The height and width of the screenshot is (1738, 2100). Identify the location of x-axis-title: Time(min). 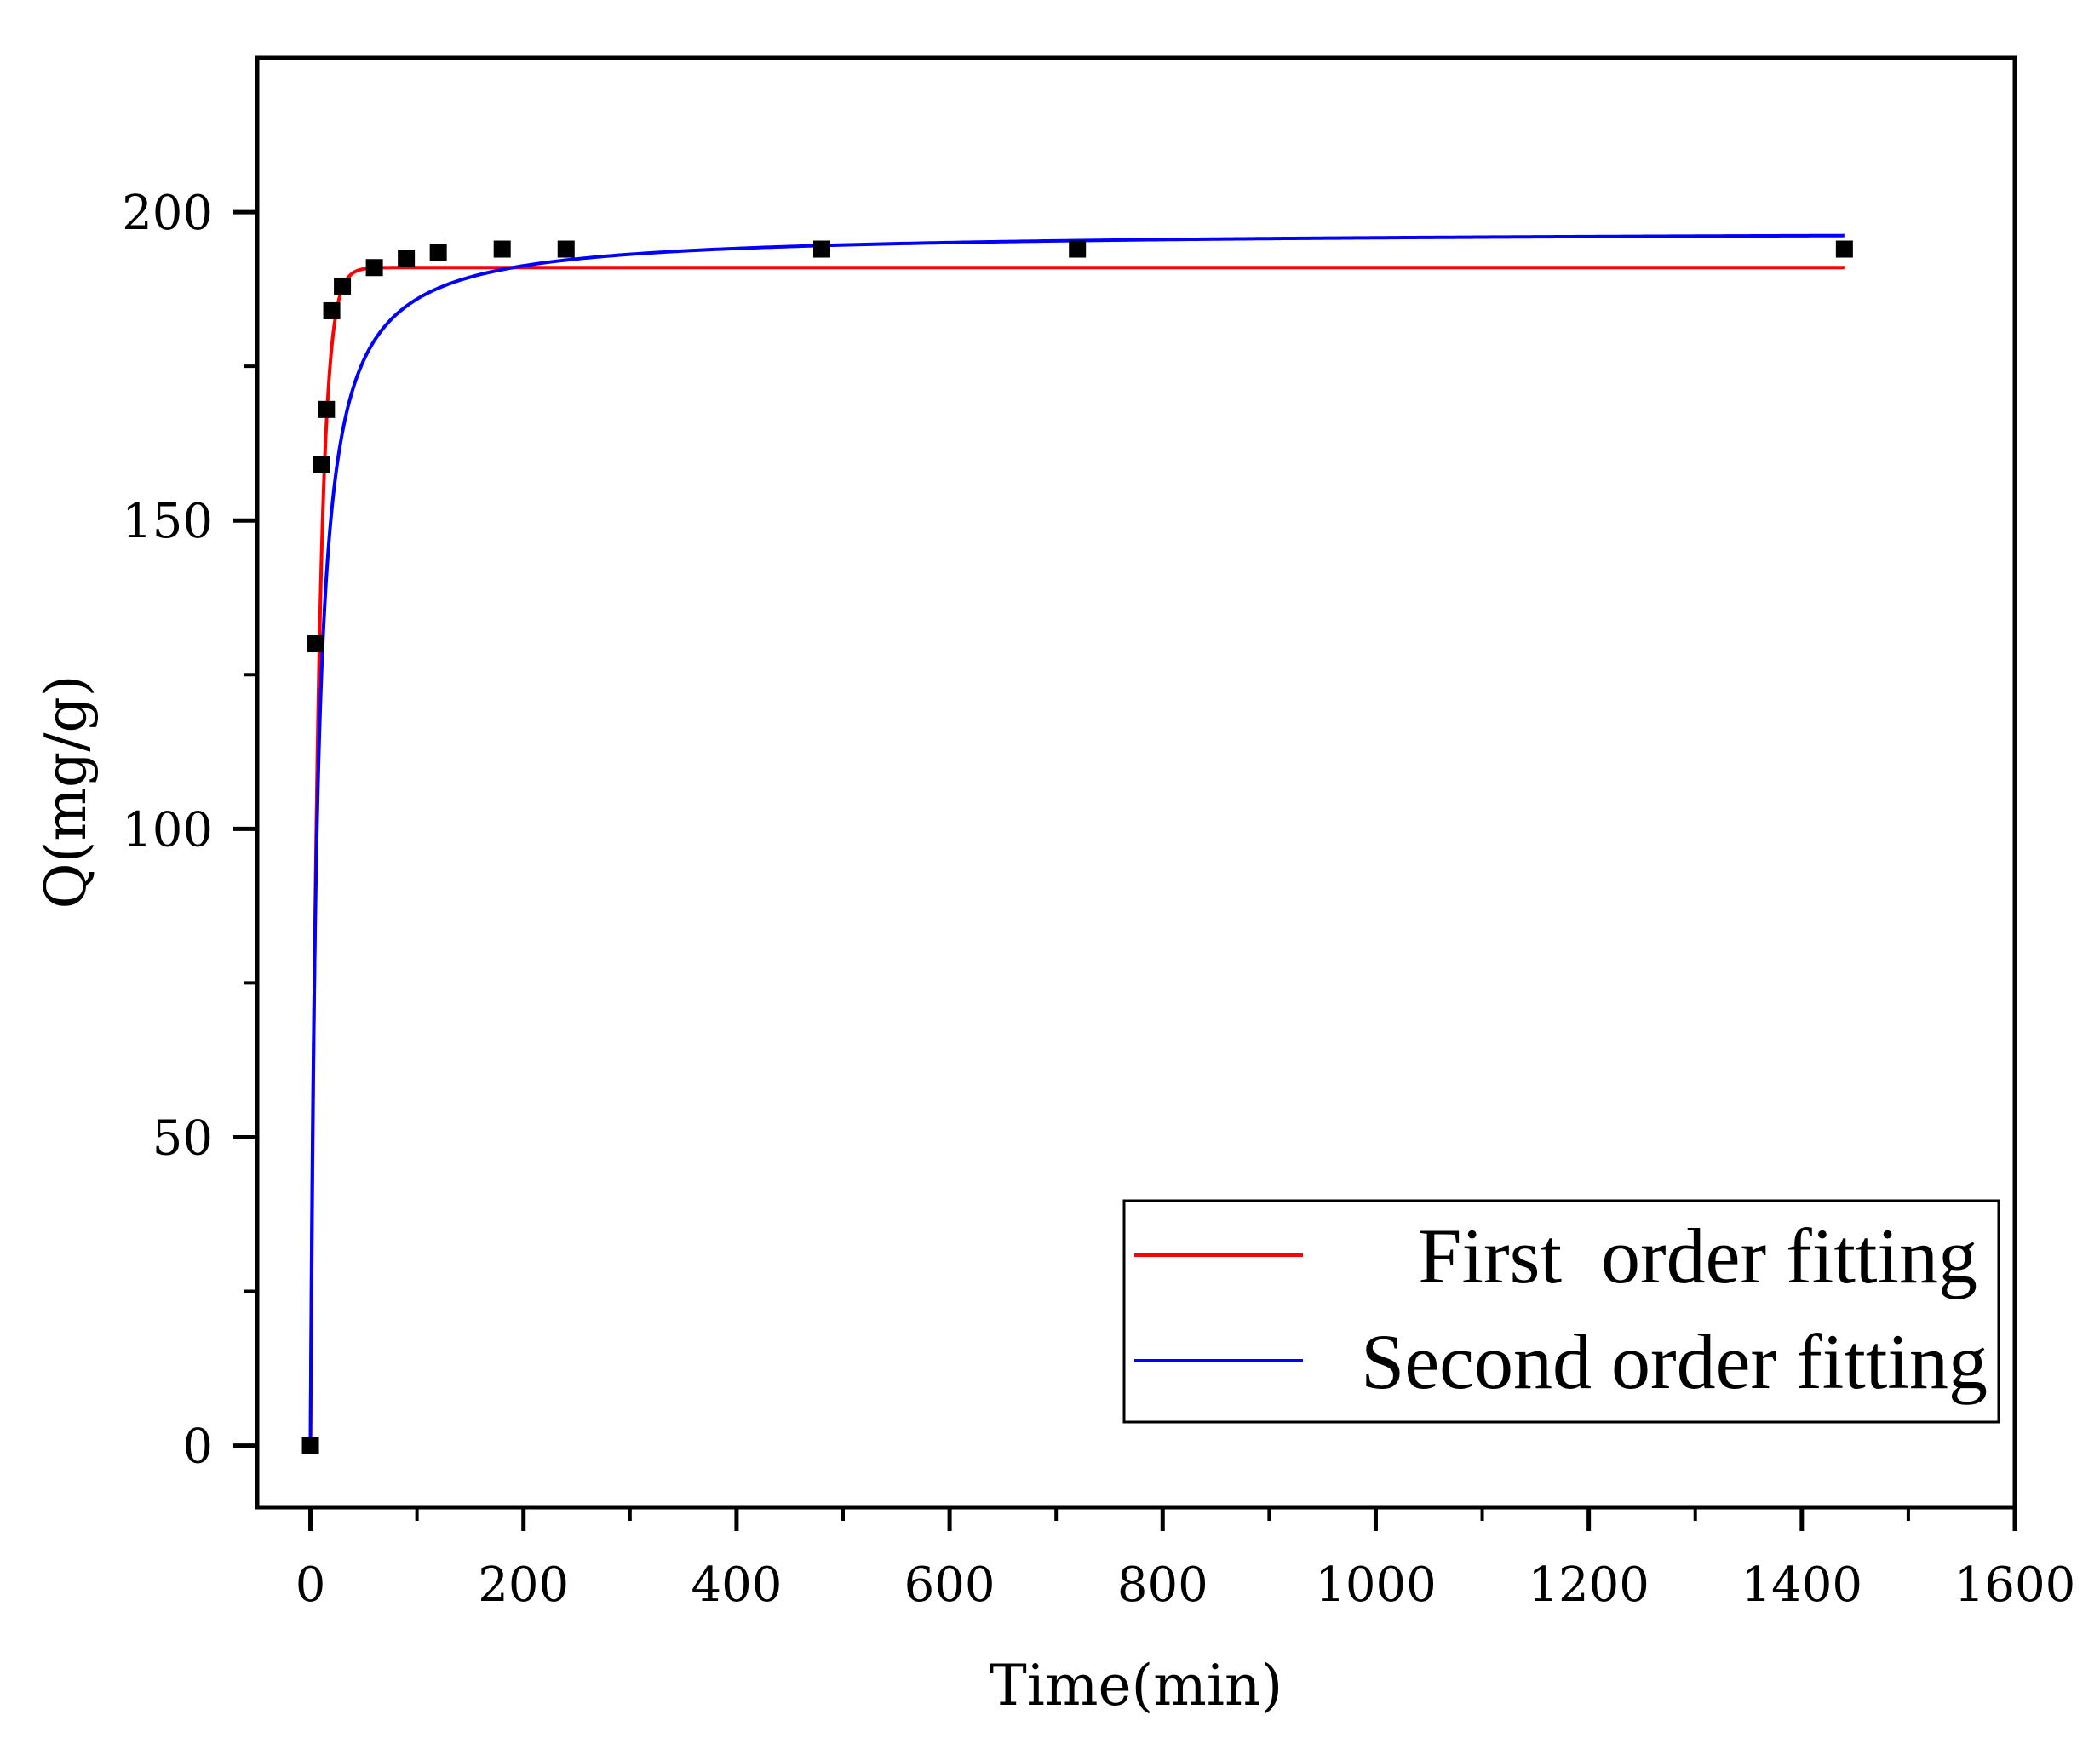
(1136, 1685).